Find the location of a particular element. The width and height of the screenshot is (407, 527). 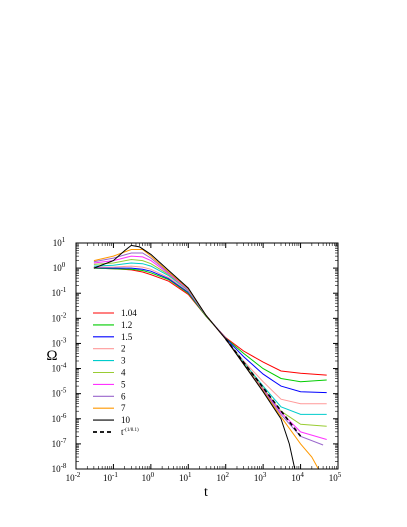

y-tick-label: 10⁻⁵ is located at coordinates (59, 393).